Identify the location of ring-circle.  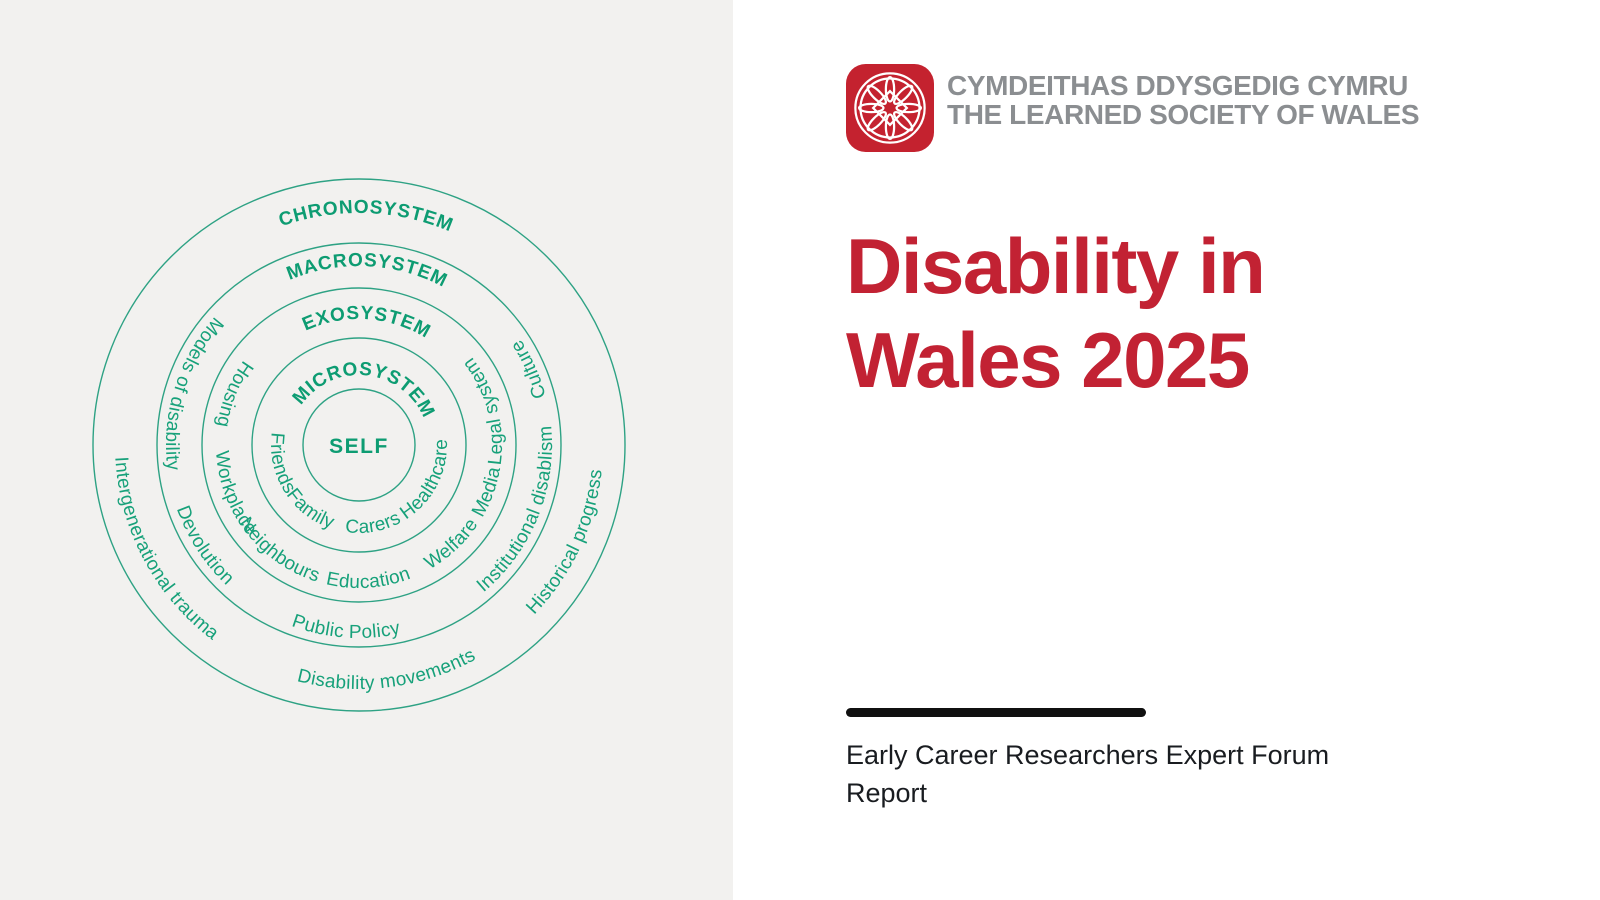
(359, 445).